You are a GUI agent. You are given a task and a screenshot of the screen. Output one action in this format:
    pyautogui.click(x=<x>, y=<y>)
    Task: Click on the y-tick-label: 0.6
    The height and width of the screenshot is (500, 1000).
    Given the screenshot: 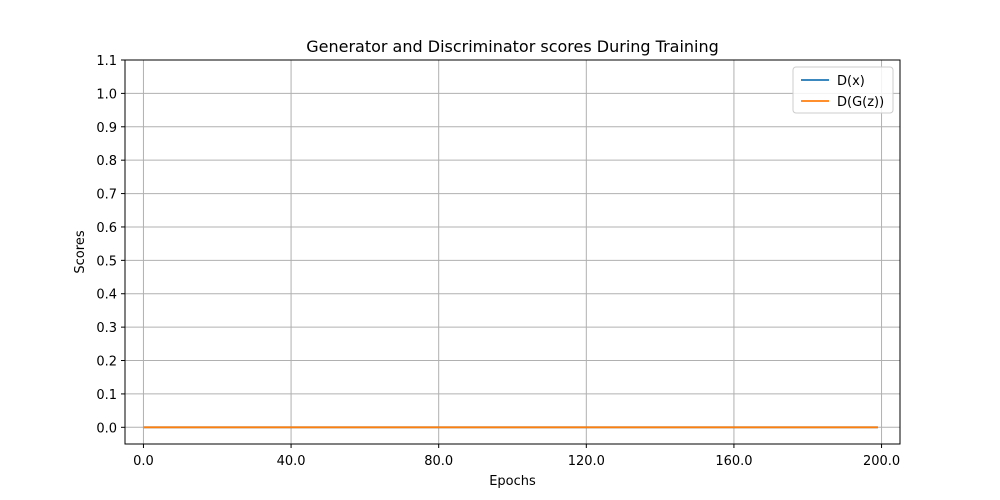 What is the action you would take?
    pyautogui.click(x=106, y=228)
    